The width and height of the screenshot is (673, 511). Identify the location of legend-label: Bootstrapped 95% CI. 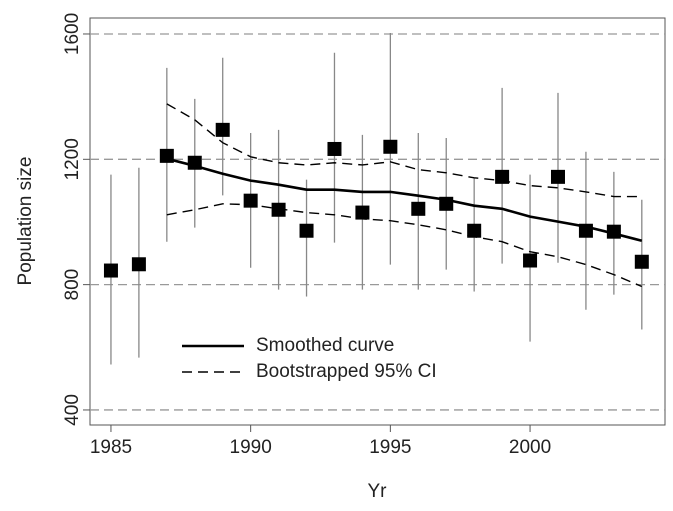
(346, 371).